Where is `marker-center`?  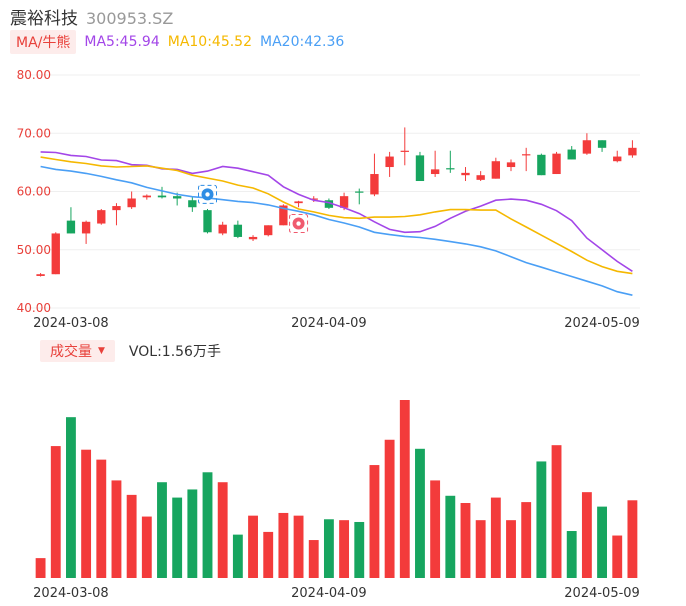
marker-center is located at coordinates (298, 223).